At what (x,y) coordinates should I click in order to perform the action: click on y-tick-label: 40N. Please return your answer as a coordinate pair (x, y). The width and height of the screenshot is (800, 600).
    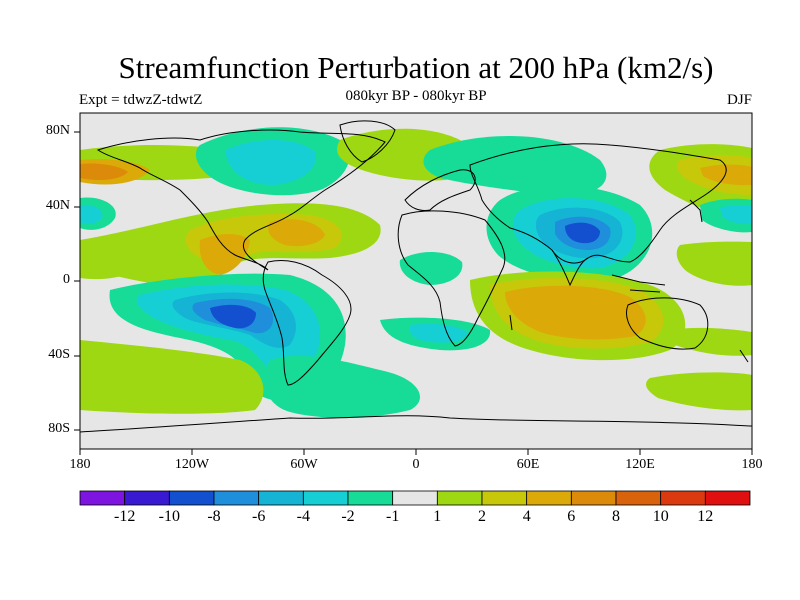
    Looking at the image, I should click on (57, 205).